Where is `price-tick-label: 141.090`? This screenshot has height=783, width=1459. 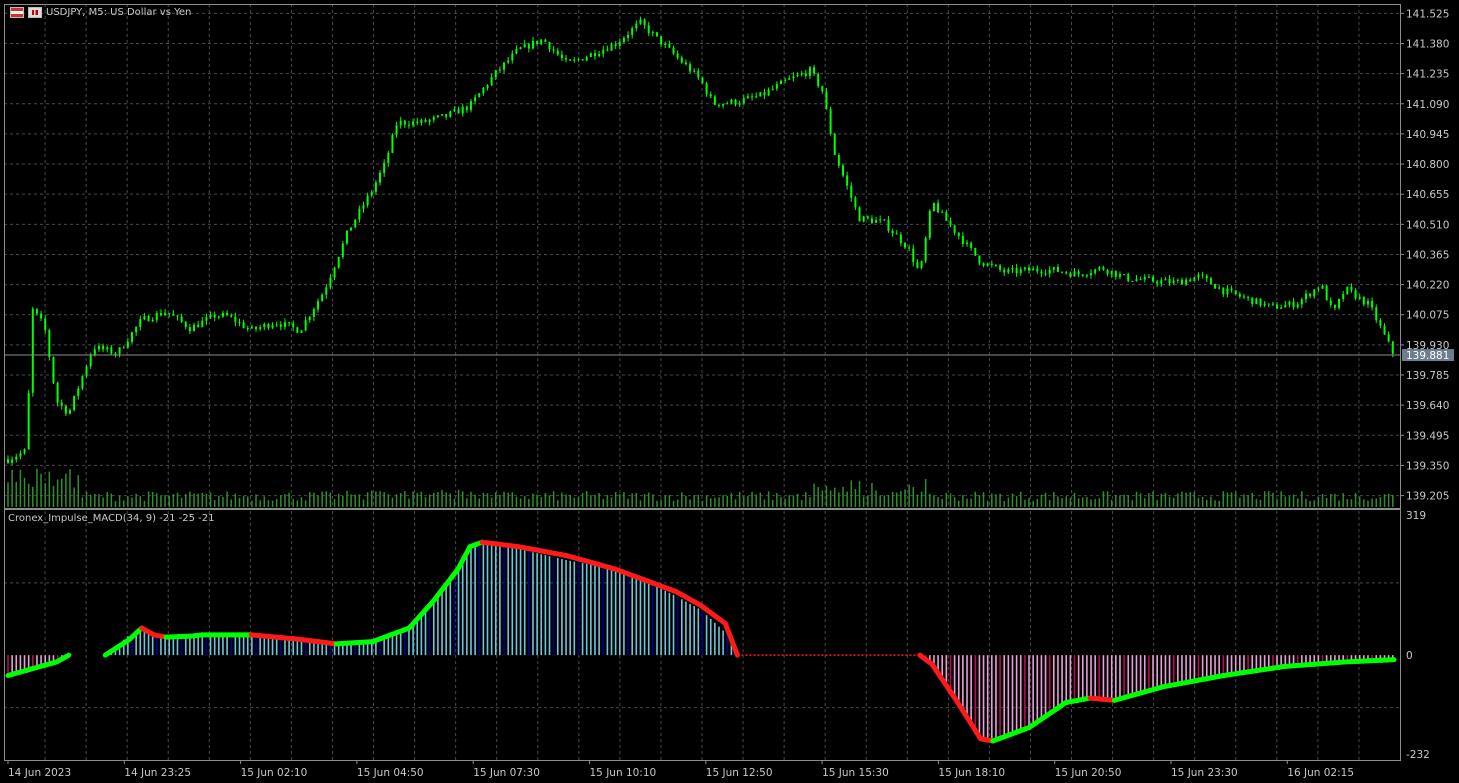 price-tick-label: 141.090 is located at coordinates (1427, 105).